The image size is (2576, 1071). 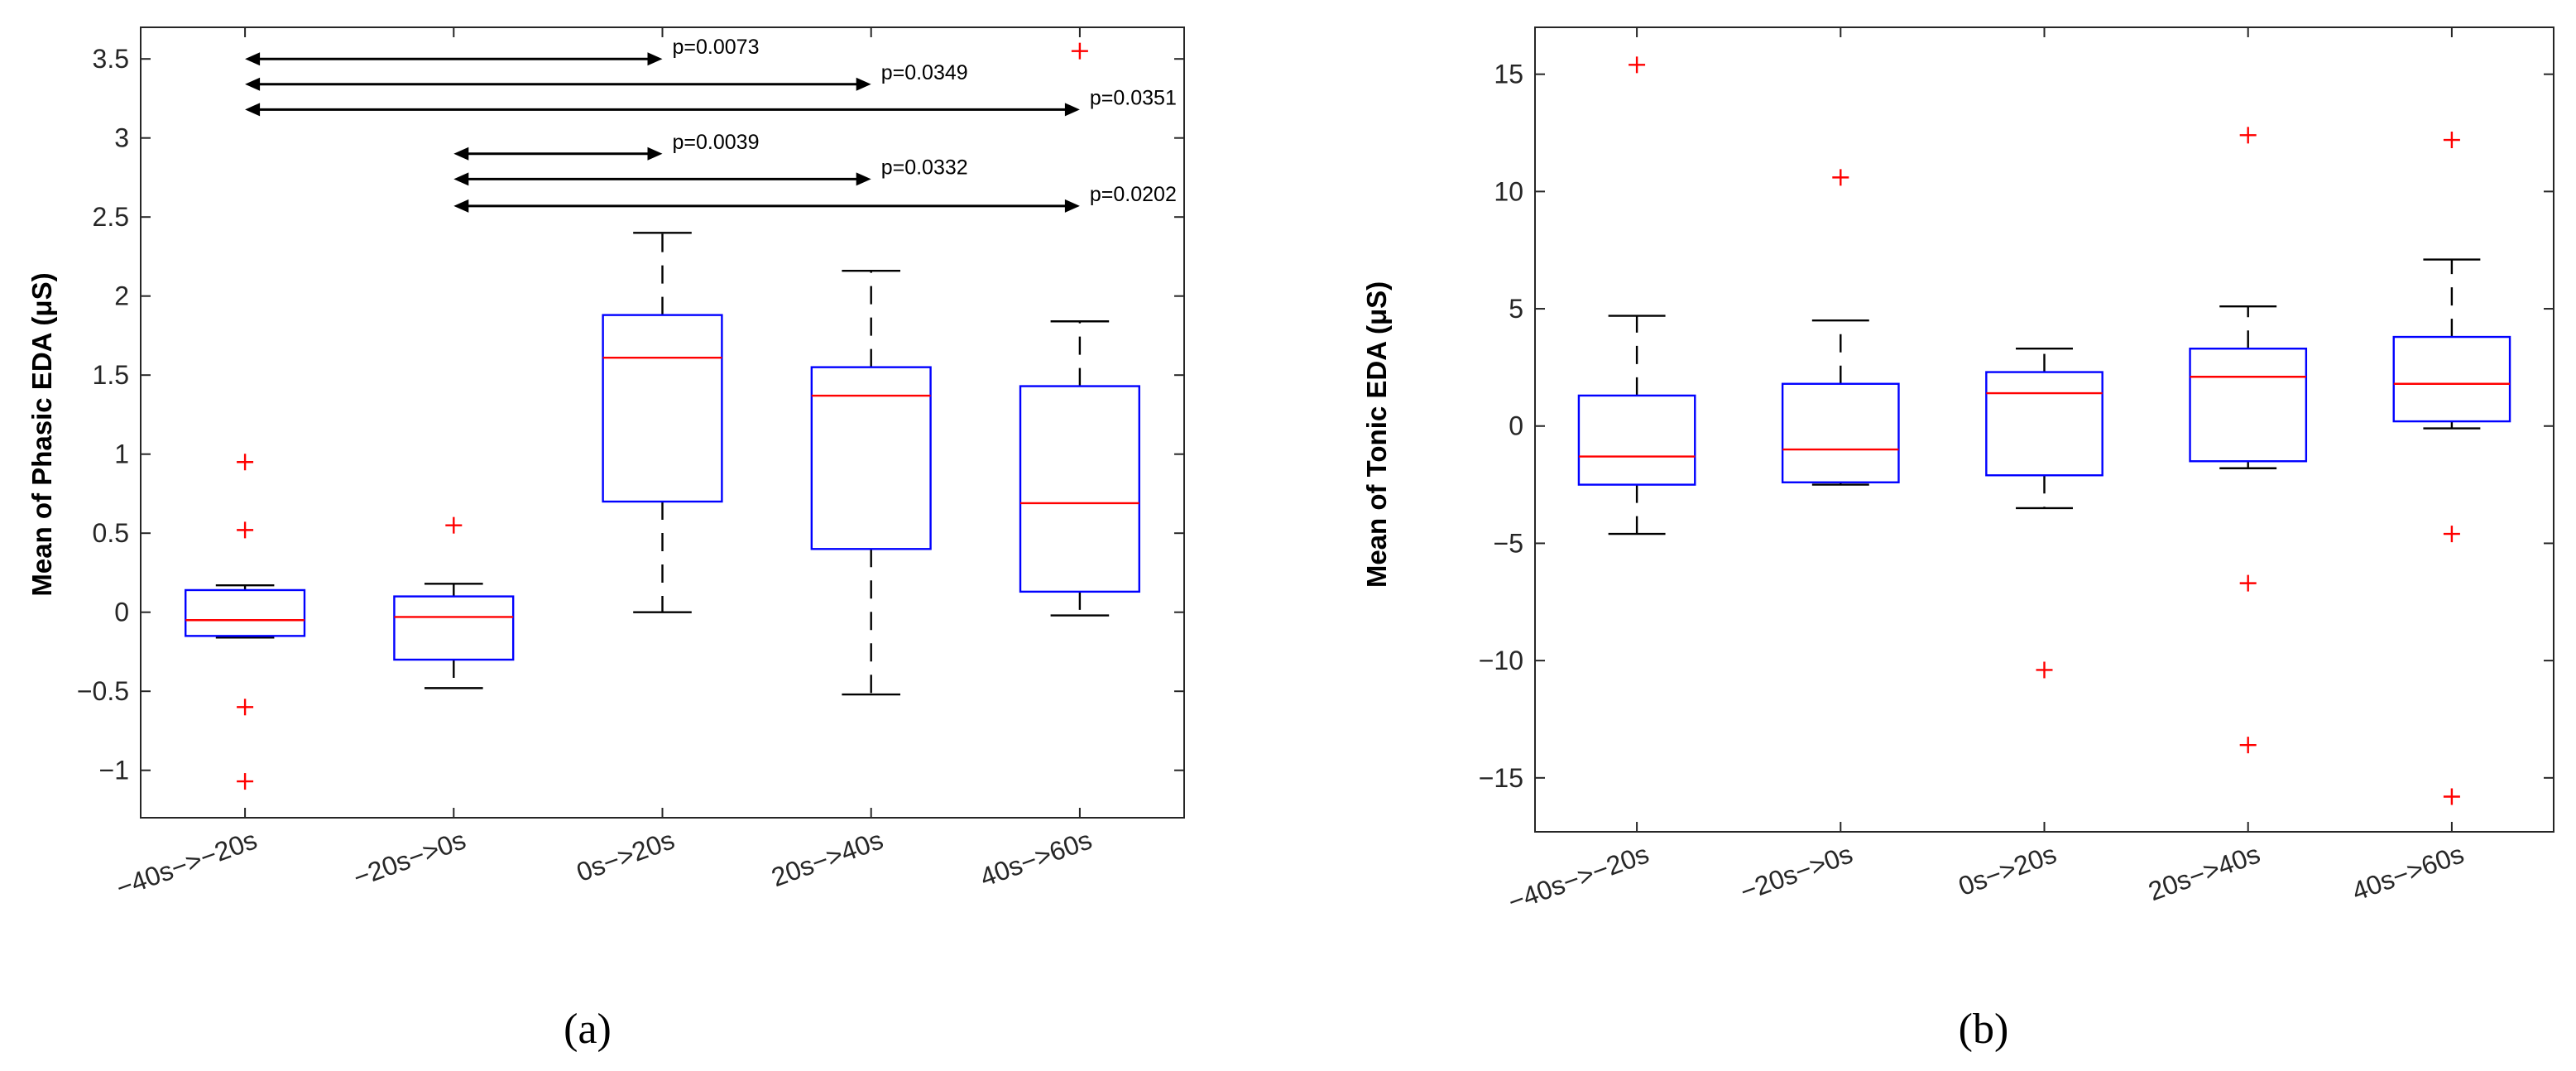 What do you see at coordinates (1579, 877) in the screenshot?
I see `panel-b-category-label: −40s−>−20s` at bounding box center [1579, 877].